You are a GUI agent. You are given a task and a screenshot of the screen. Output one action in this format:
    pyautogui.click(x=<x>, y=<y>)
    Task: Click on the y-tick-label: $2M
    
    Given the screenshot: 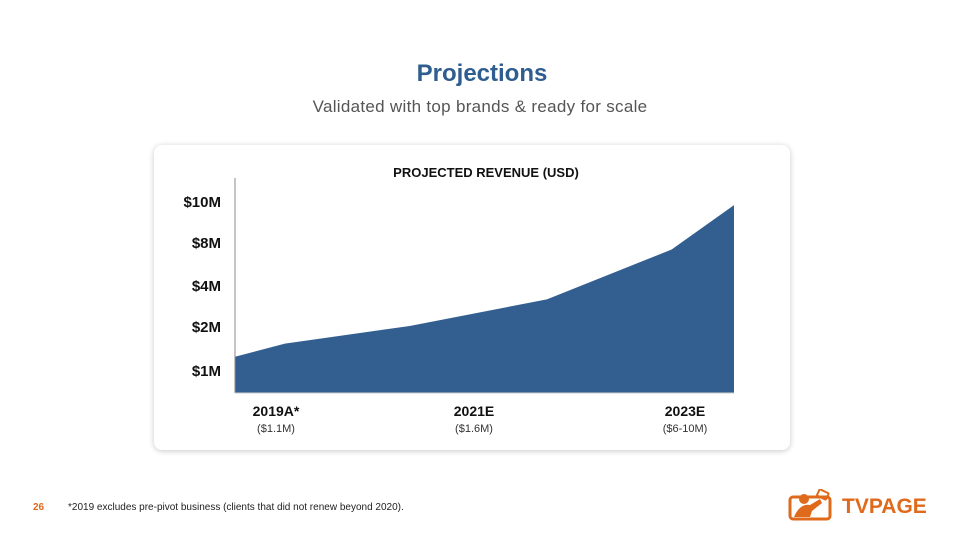 What is the action you would take?
    pyautogui.click(x=206, y=327)
    